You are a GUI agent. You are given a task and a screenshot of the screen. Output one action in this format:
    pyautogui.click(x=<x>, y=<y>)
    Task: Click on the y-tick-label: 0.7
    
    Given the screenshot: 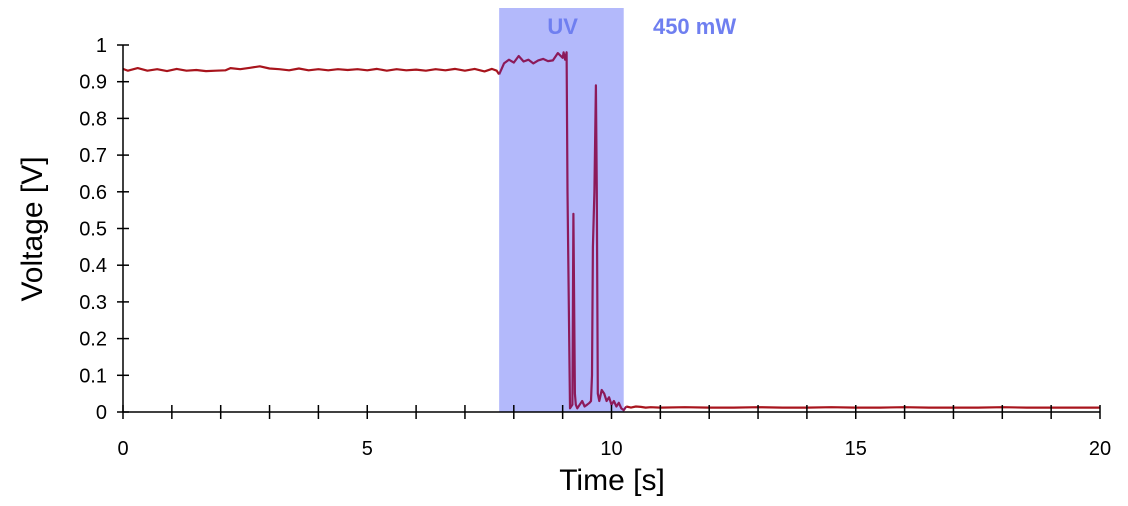 What is the action you would take?
    pyautogui.click(x=93, y=156)
    